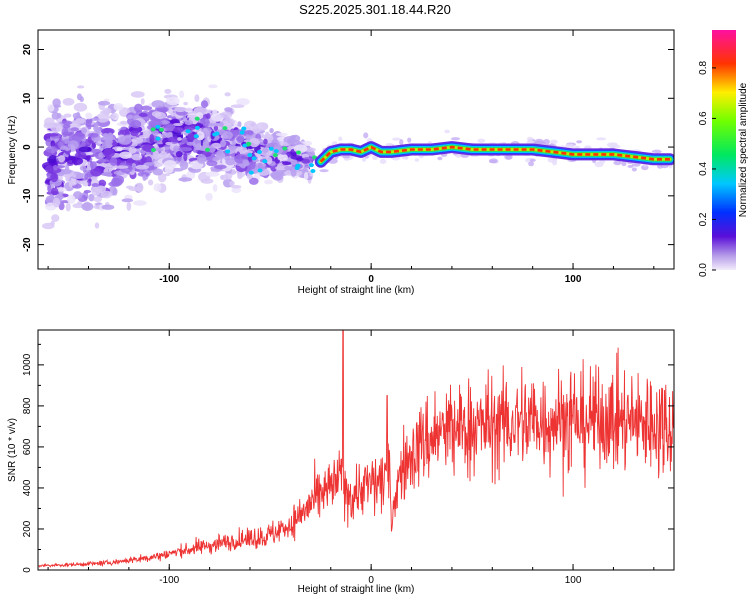 The image size is (750, 600). What do you see at coordinates (27, 446) in the screenshot?
I see `snr-y-tick-label: 600` at bounding box center [27, 446].